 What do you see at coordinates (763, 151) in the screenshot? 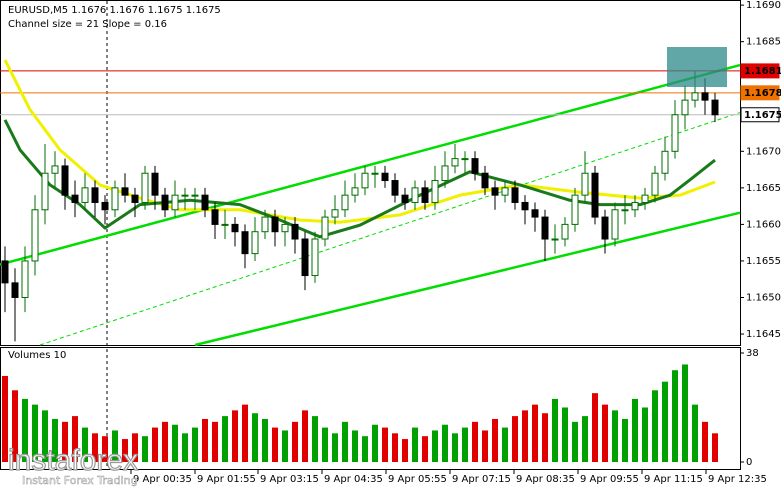
I see `y-tick-label: 1.1670` at bounding box center [763, 151].